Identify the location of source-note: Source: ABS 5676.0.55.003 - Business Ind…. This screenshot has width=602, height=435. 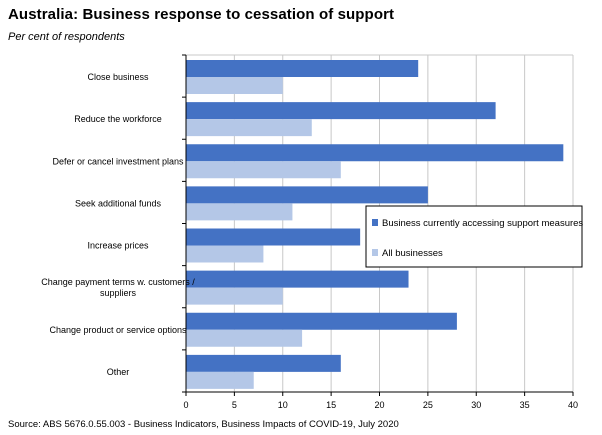
(203, 424).